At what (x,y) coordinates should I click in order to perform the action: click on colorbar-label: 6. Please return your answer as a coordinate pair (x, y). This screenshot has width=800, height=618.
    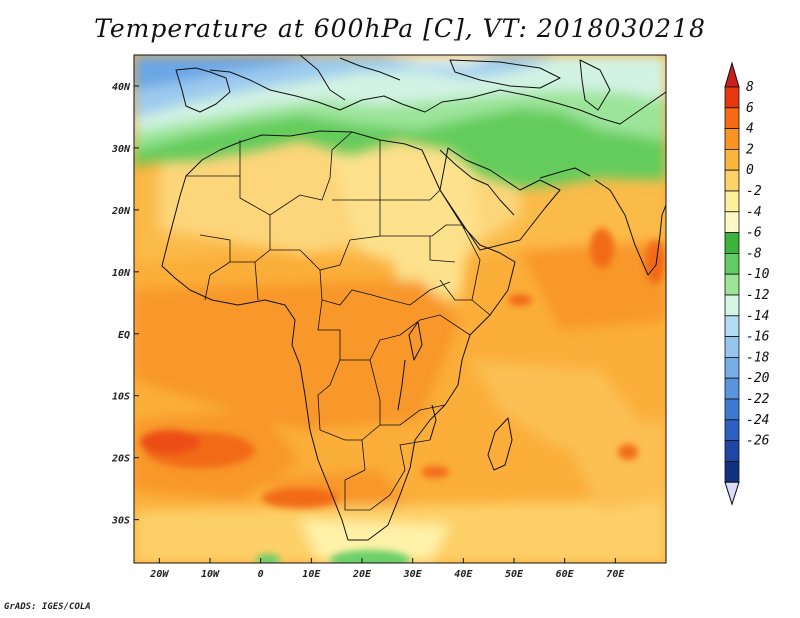
    Looking at the image, I should click on (750, 108).